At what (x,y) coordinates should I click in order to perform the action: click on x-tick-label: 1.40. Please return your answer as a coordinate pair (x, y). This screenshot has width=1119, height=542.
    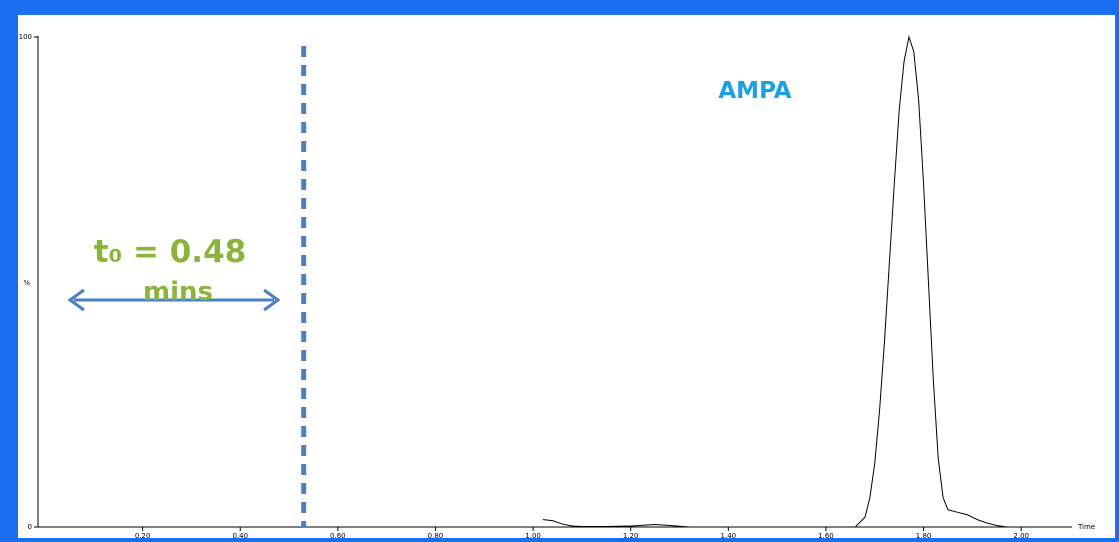
    Looking at the image, I should click on (729, 536).